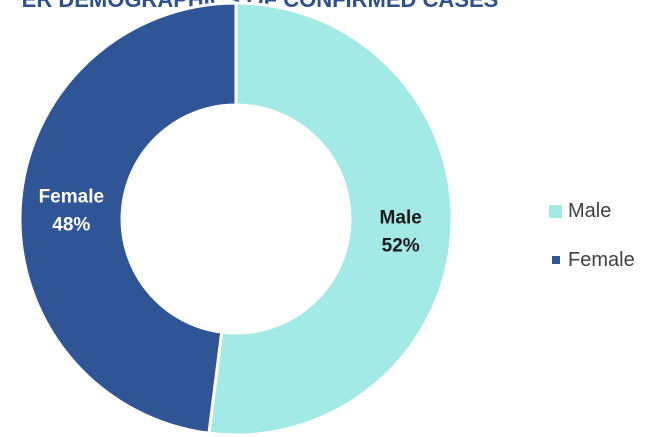 The image size is (672, 437). What do you see at coordinates (555, 211) in the screenshot?
I see `legend-swatch-male` at bounding box center [555, 211].